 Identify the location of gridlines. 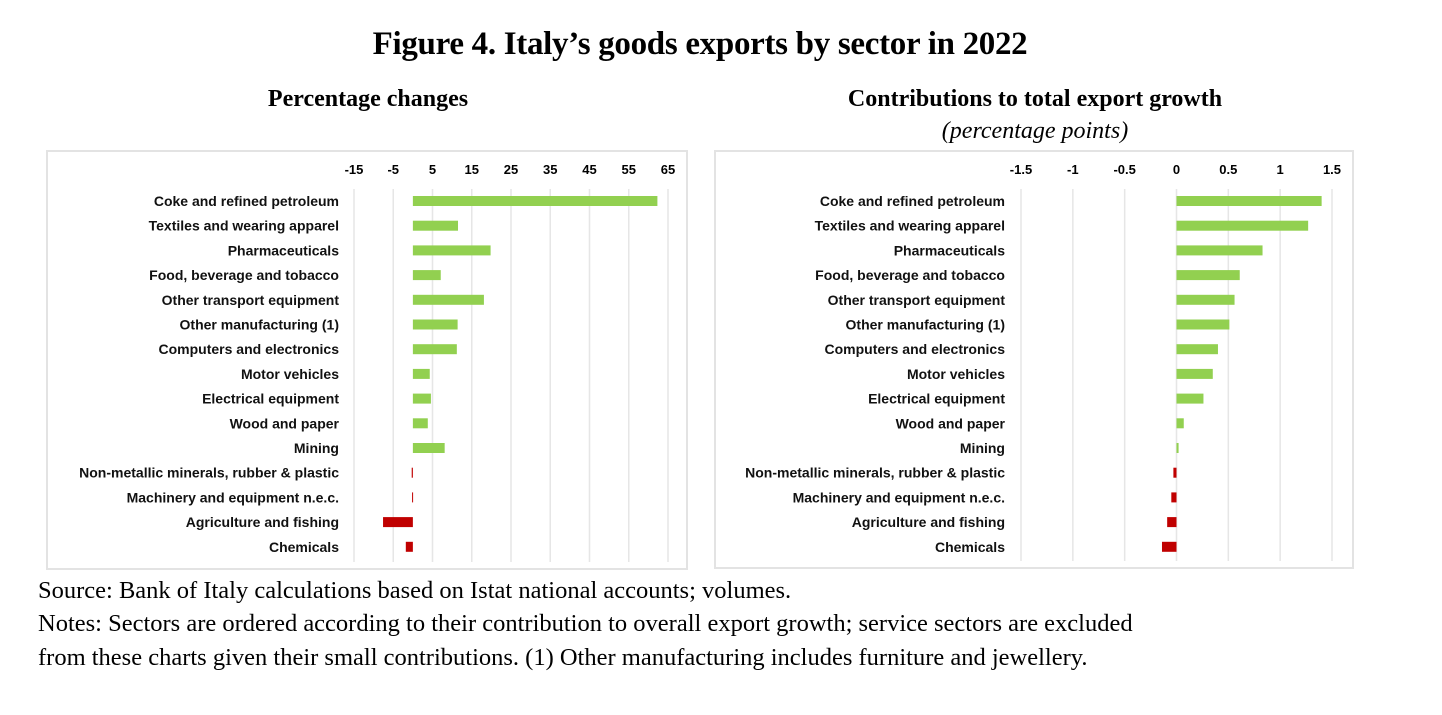
(511, 375).